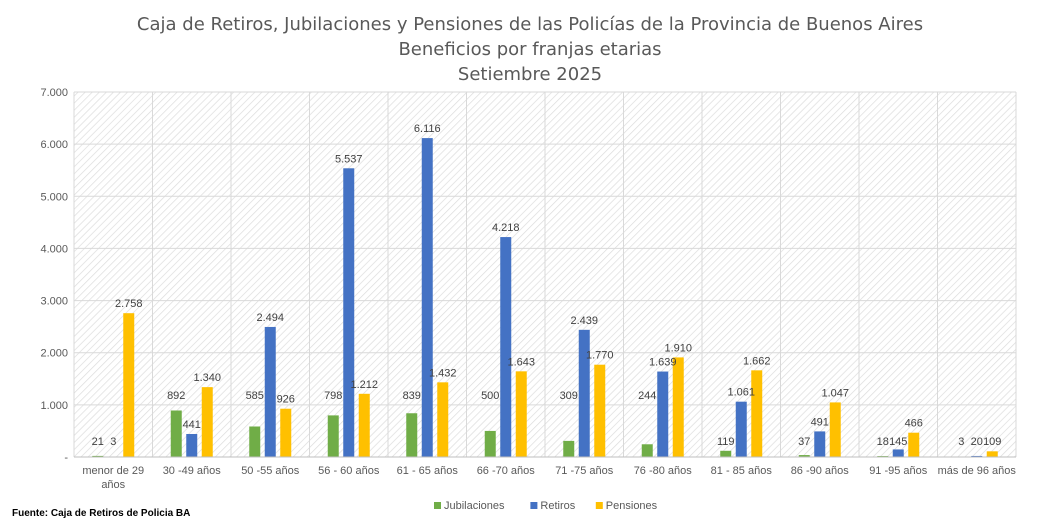  What do you see at coordinates (54, 354) in the screenshot?
I see `y-tick-label: 2.000` at bounding box center [54, 354].